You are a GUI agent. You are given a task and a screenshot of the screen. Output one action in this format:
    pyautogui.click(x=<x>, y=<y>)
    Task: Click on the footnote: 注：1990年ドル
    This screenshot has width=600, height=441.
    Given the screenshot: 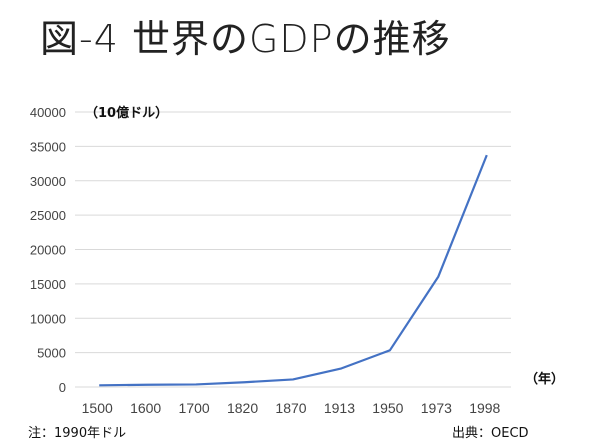 What is the action you would take?
    pyautogui.click(x=77, y=431)
    